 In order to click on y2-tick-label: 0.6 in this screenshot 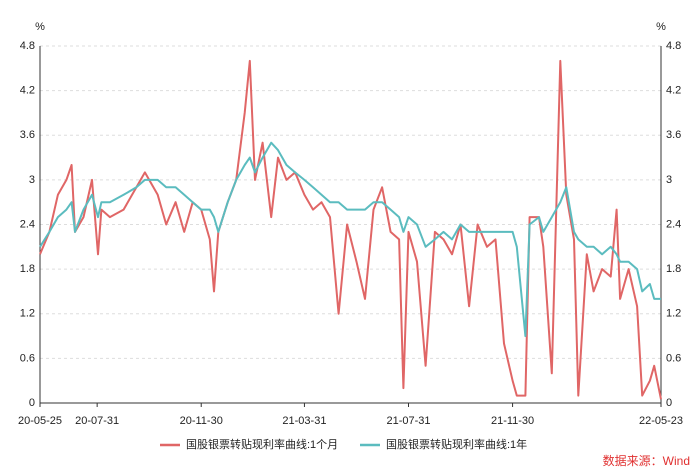, I will do `click(673, 358)`.